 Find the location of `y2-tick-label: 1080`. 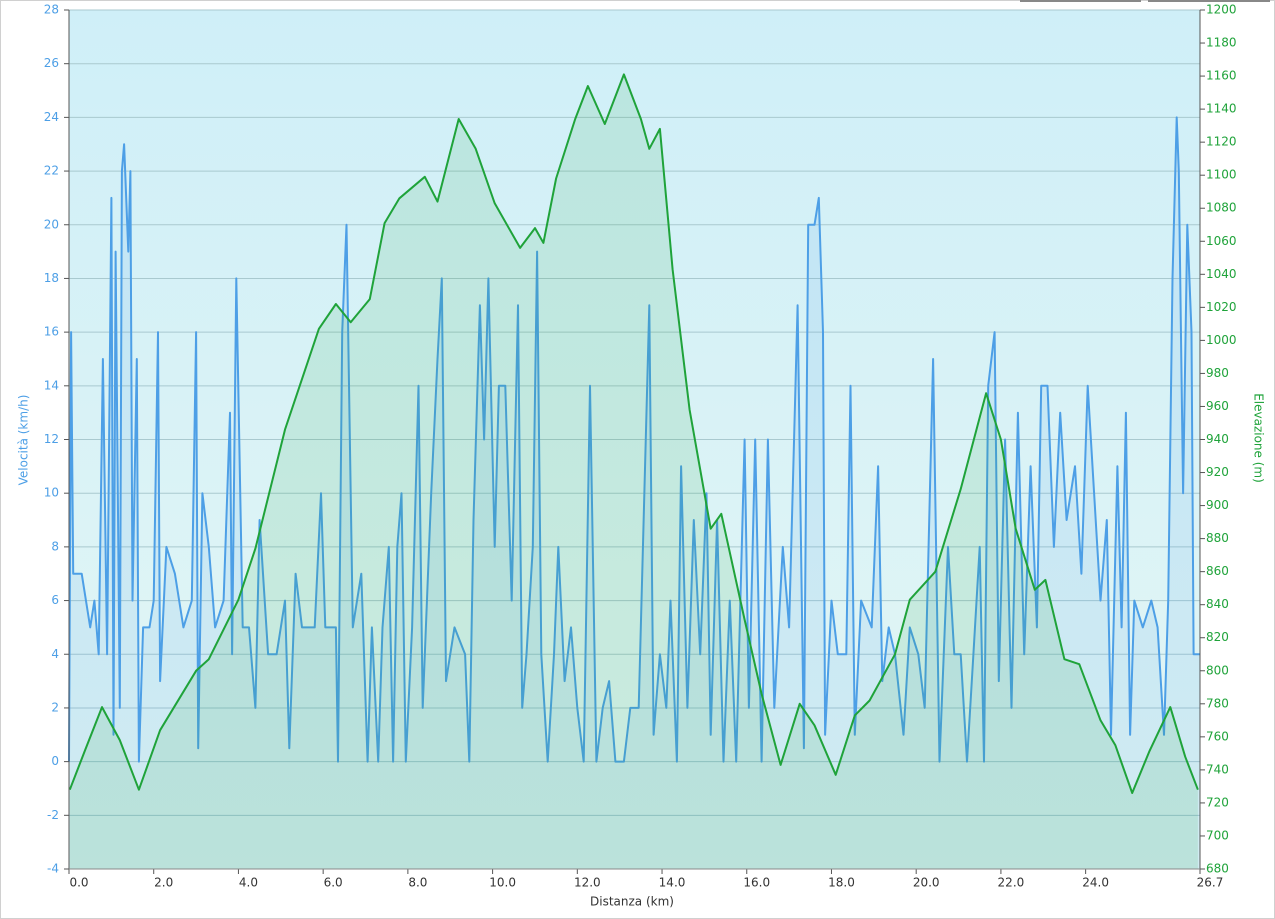

y2-tick-label: 1080 is located at coordinates (1221, 208).